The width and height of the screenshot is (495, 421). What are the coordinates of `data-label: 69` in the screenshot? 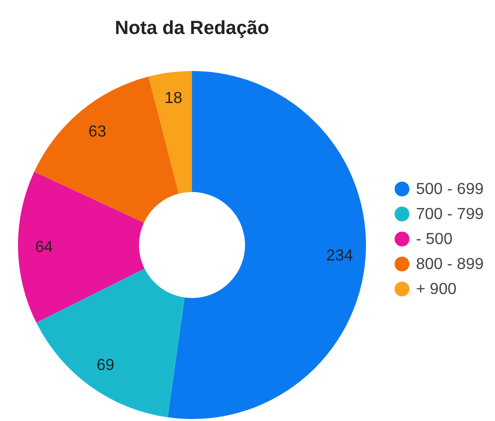 It's located at (105, 365).